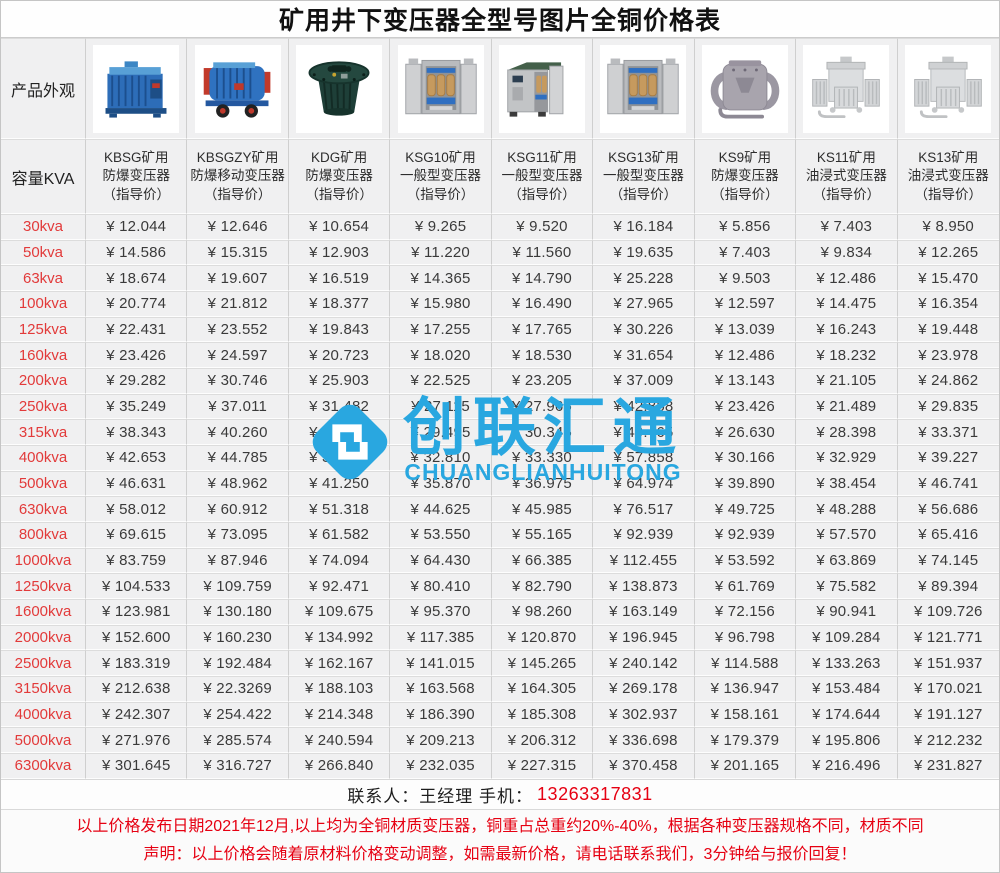 The width and height of the screenshot is (1000, 873). I want to click on price-cell: ¥ 174.644, so click(847, 714).